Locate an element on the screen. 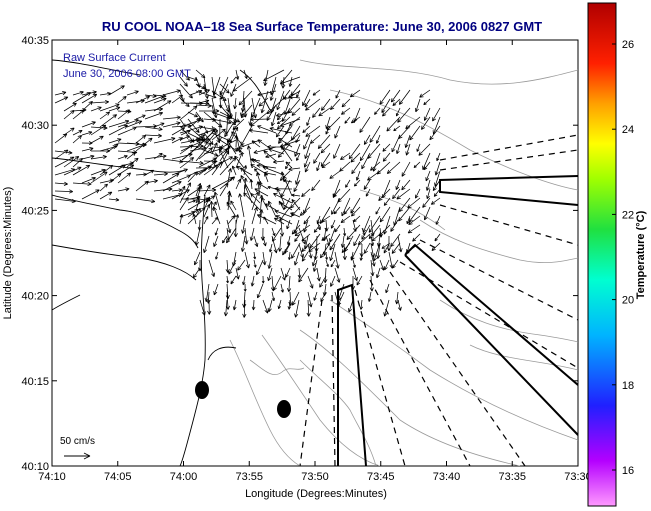 This screenshot has width=651, height=511. colorbar-label: Temperature (°C) is located at coordinates (641, 254).